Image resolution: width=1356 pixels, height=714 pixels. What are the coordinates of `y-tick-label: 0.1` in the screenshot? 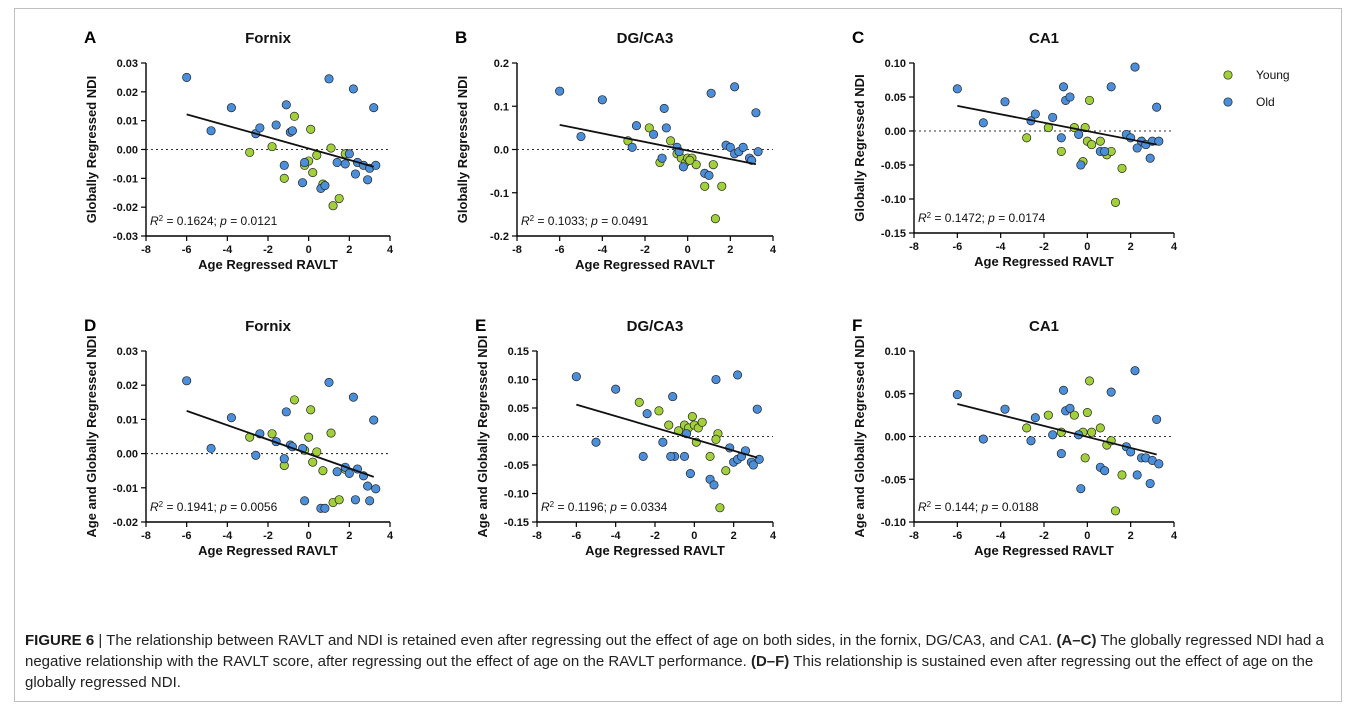 It's located at (501, 107).